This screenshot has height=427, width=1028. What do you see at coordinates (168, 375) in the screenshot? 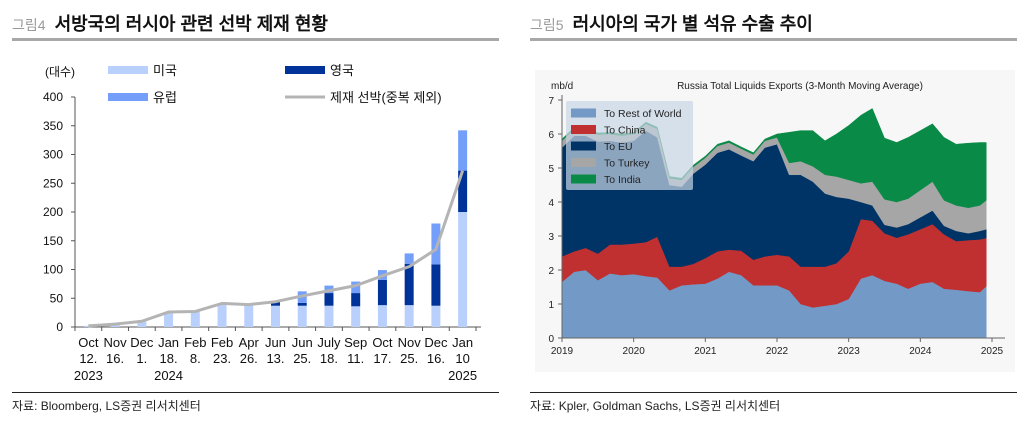
I see `x-tick-label-year: 2024` at bounding box center [168, 375].